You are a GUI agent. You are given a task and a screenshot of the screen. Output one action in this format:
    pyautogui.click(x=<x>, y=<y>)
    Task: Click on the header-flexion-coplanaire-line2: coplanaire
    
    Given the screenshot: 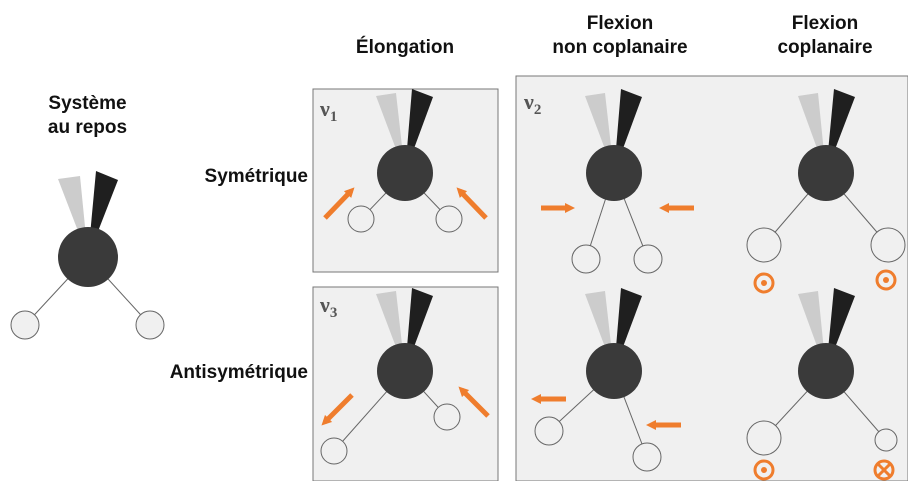 What is the action you would take?
    pyautogui.click(x=825, y=47)
    